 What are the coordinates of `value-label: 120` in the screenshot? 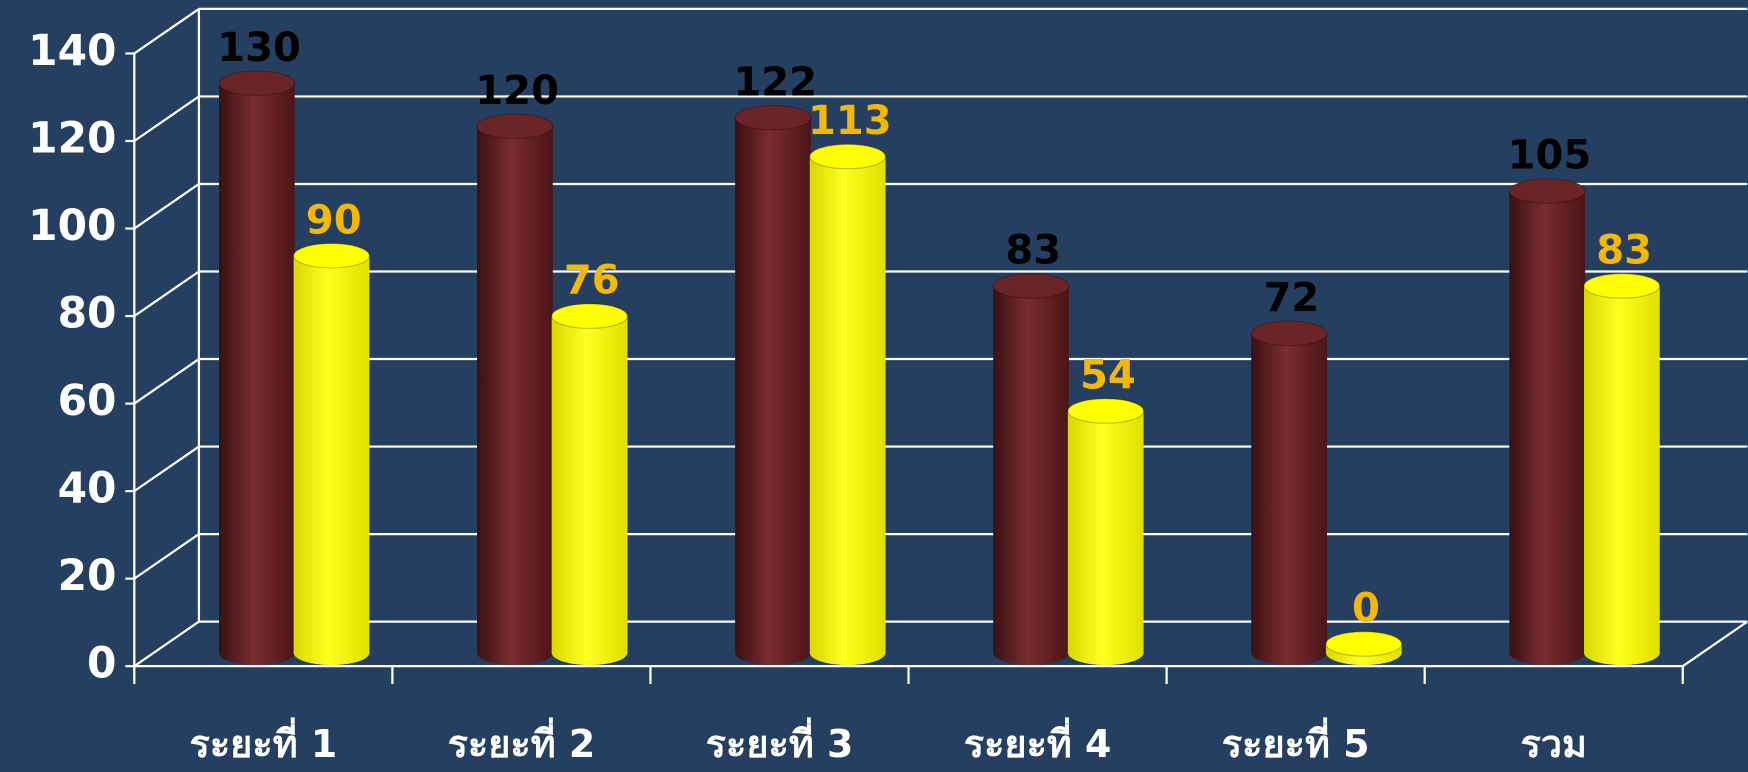 It's located at (517, 91).